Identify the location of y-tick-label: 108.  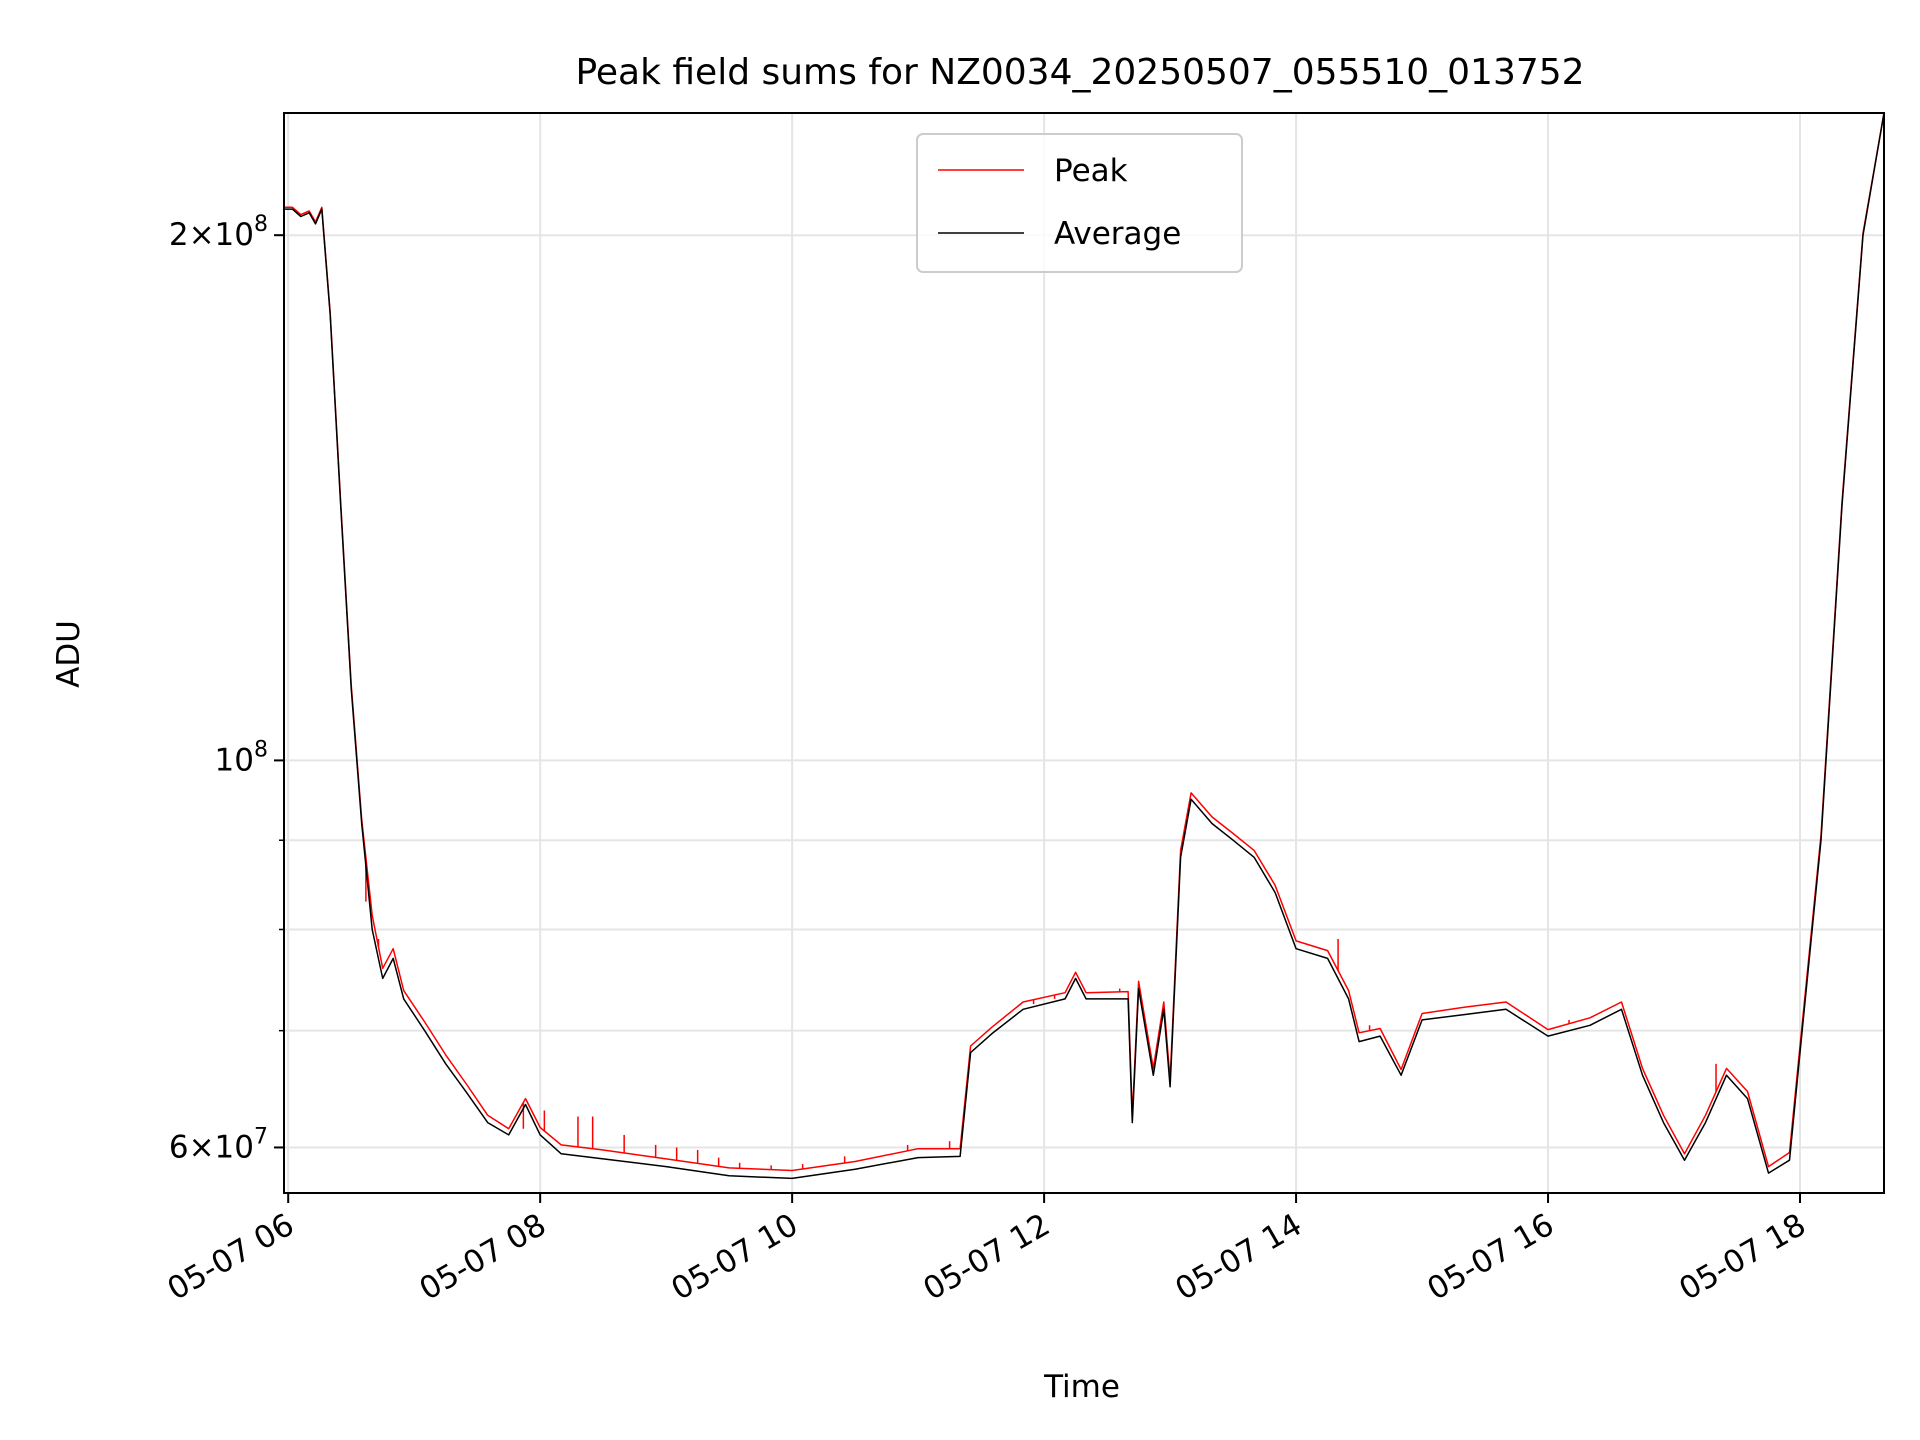
(241, 757).